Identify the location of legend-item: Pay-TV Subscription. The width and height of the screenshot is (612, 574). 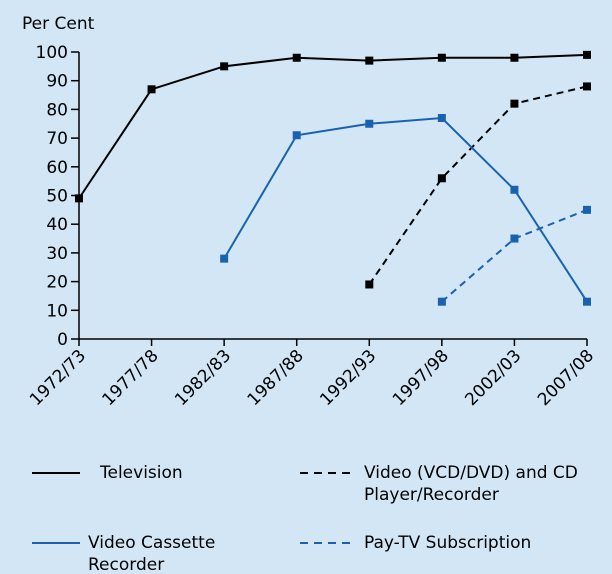
(450, 543).